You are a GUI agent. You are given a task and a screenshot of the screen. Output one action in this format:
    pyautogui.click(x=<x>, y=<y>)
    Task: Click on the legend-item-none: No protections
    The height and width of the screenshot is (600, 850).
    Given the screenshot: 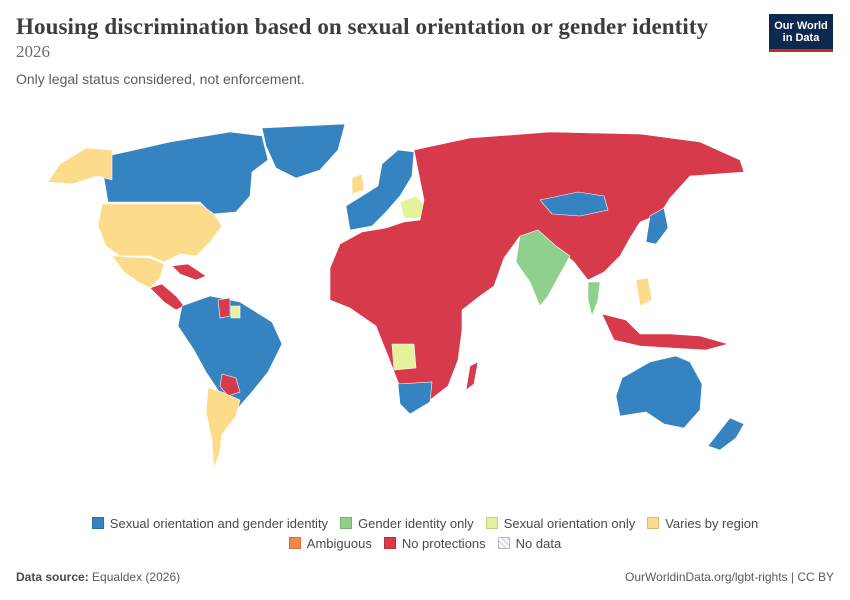 What is the action you would take?
    pyautogui.click(x=434, y=543)
    